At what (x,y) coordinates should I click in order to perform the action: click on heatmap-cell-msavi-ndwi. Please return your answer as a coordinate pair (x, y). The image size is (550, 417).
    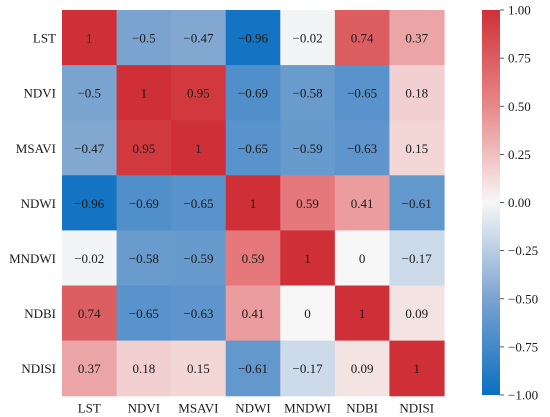
    Looking at the image, I should click on (253, 148).